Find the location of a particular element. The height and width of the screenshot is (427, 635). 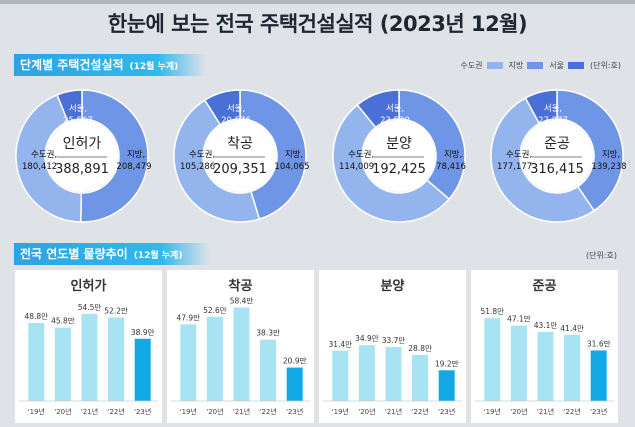

bar-category-2-0: '19년 is located at coordinates (340, 411).